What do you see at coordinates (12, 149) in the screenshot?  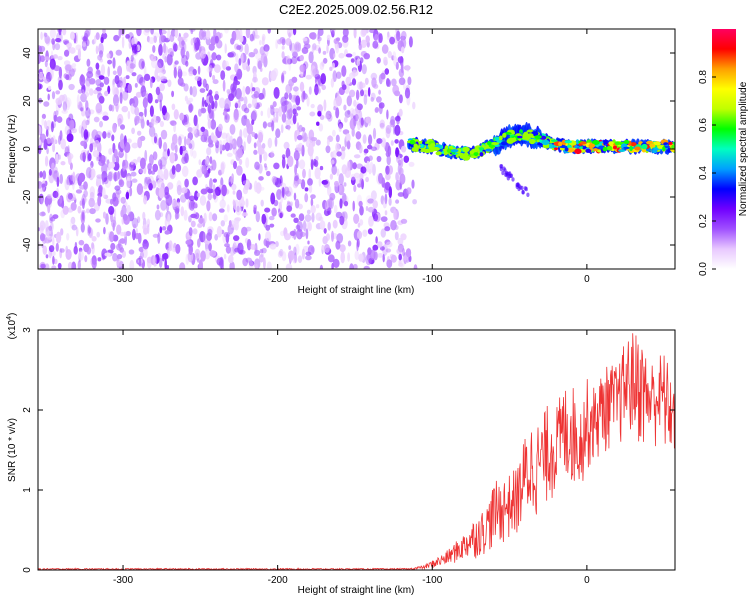 I see `spectrogram-y-label: Frequency (Hz)` at bounding box center [12, 149].